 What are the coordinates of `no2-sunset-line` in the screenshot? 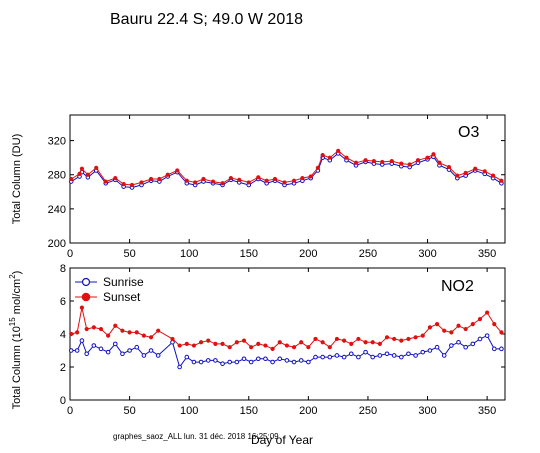 It's located at (286, 328).